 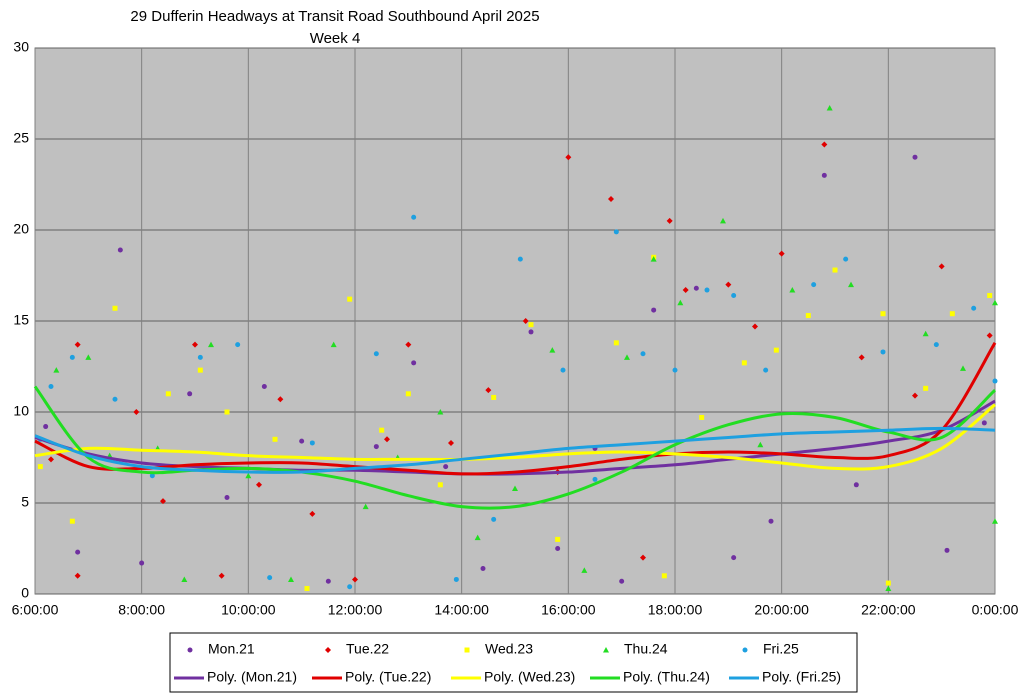 What do you see at coordinates (513, 662) in the screenshot?
I see `legend-box` at bounding box center [513, 662].